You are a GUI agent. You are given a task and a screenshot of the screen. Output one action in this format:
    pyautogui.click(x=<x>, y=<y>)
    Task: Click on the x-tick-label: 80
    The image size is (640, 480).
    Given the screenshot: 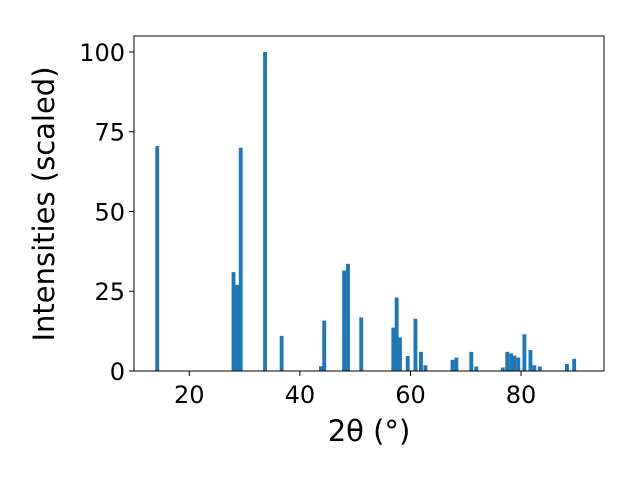 What is the action you would take?
    pyautogui.click(x=521, y=395)
    